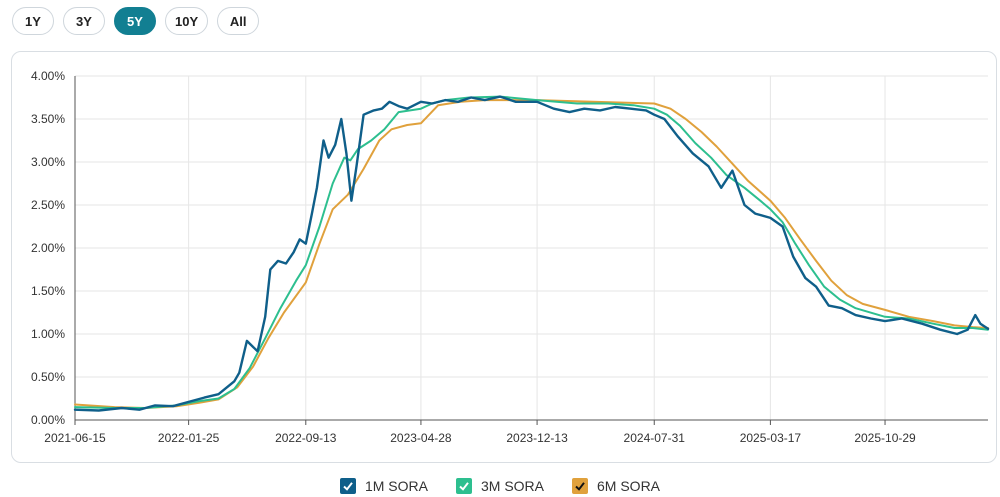  Describe the element at coordinates (187, 21) in the screenshot. I see `range-10y-button: 10Y` at that location.